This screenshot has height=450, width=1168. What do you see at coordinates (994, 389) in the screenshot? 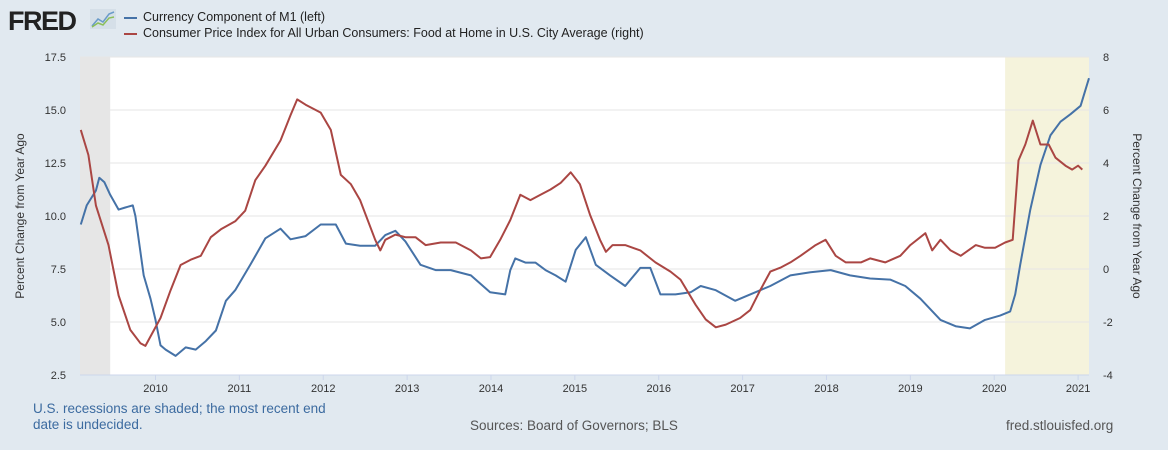
I see `x-tick-label: 2020` at bounding box center [994, 389].